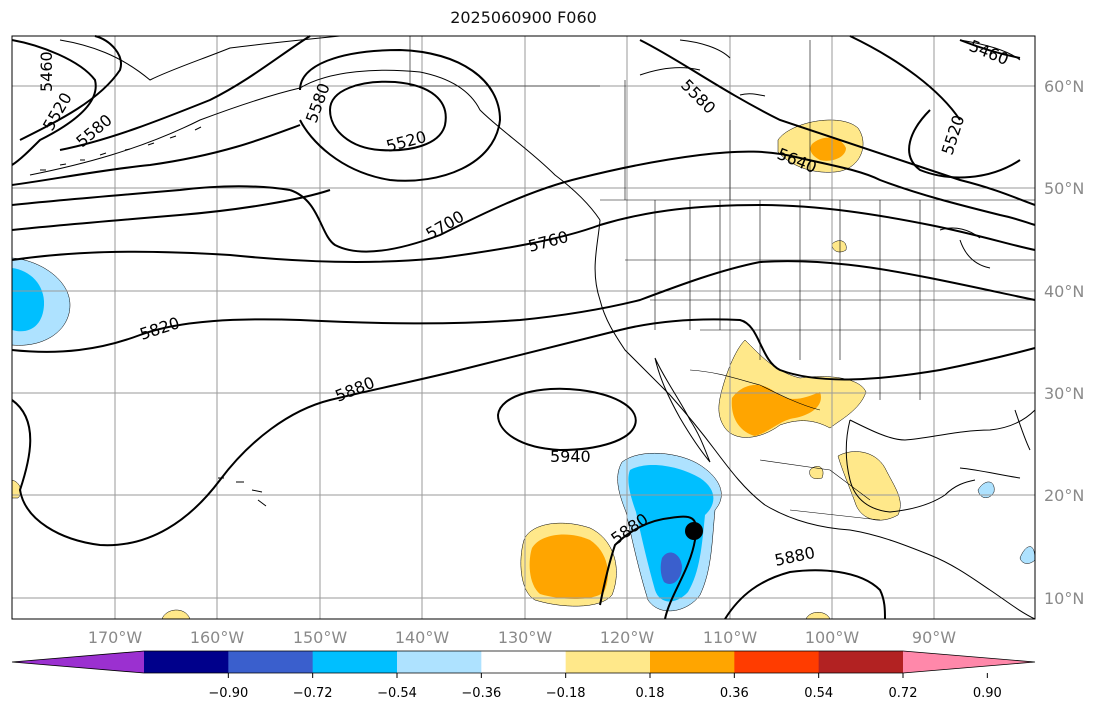  Describe the element at coordinates (525, 637) in the screenshot. I see `lon-label: 130°W` at that location.